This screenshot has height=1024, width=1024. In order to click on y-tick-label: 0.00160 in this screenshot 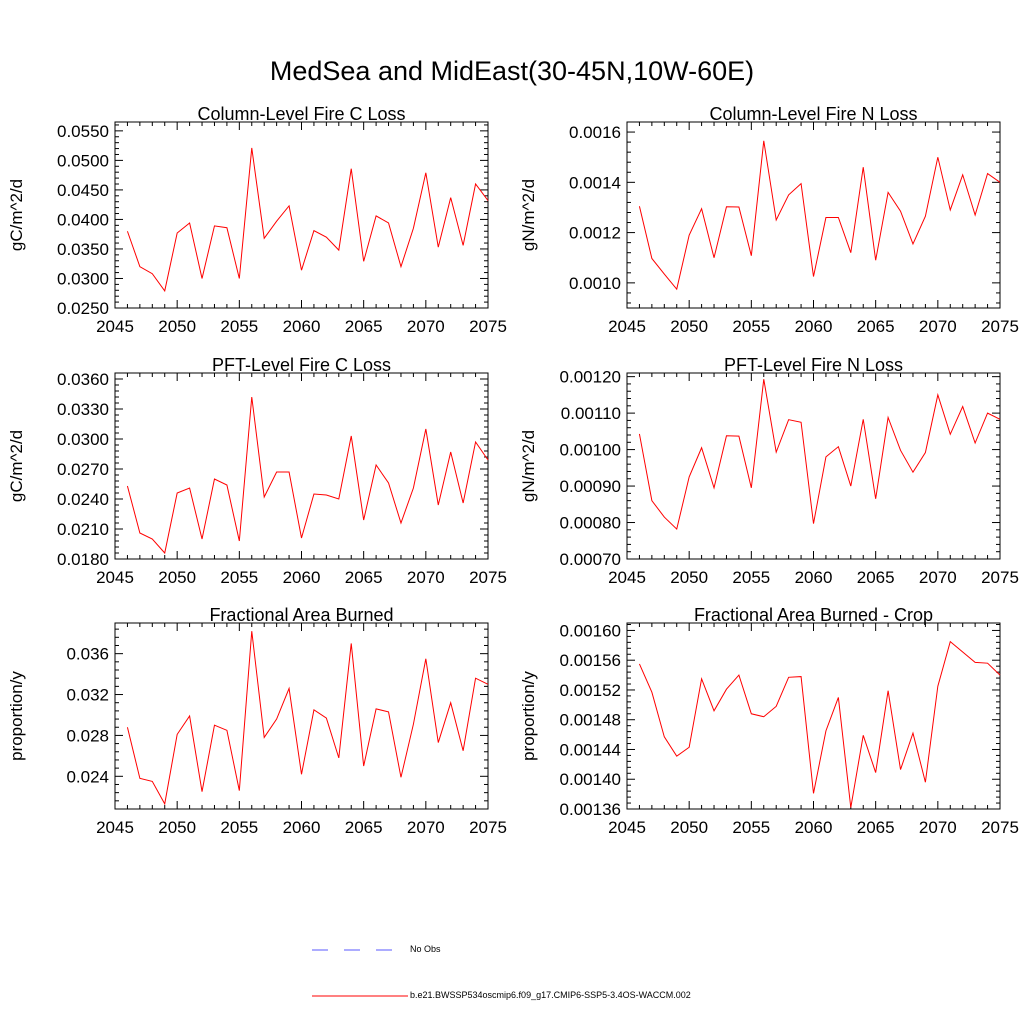, I will do `click(590, 630)`.